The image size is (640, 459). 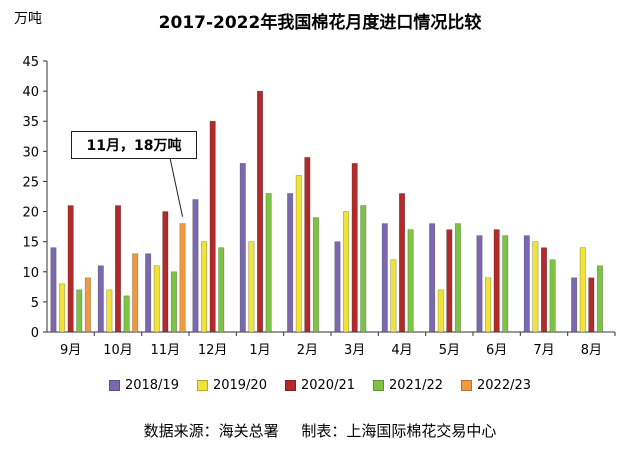 I want to click on callout-pointer, so click(x=176, y=187).